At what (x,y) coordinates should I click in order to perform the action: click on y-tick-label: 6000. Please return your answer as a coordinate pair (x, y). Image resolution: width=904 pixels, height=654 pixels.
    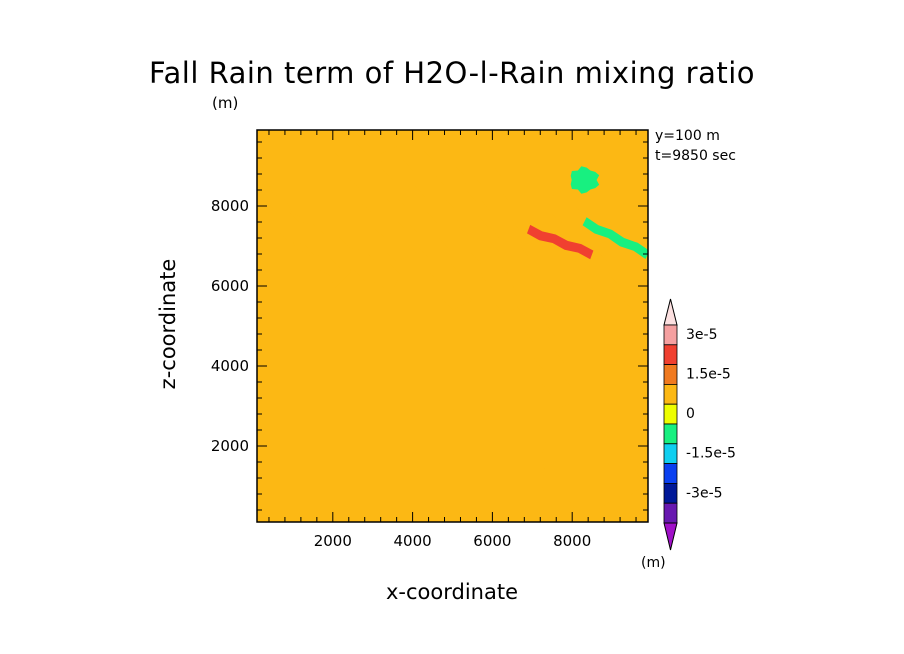
    Looking at the image, I should click on (230, 286).